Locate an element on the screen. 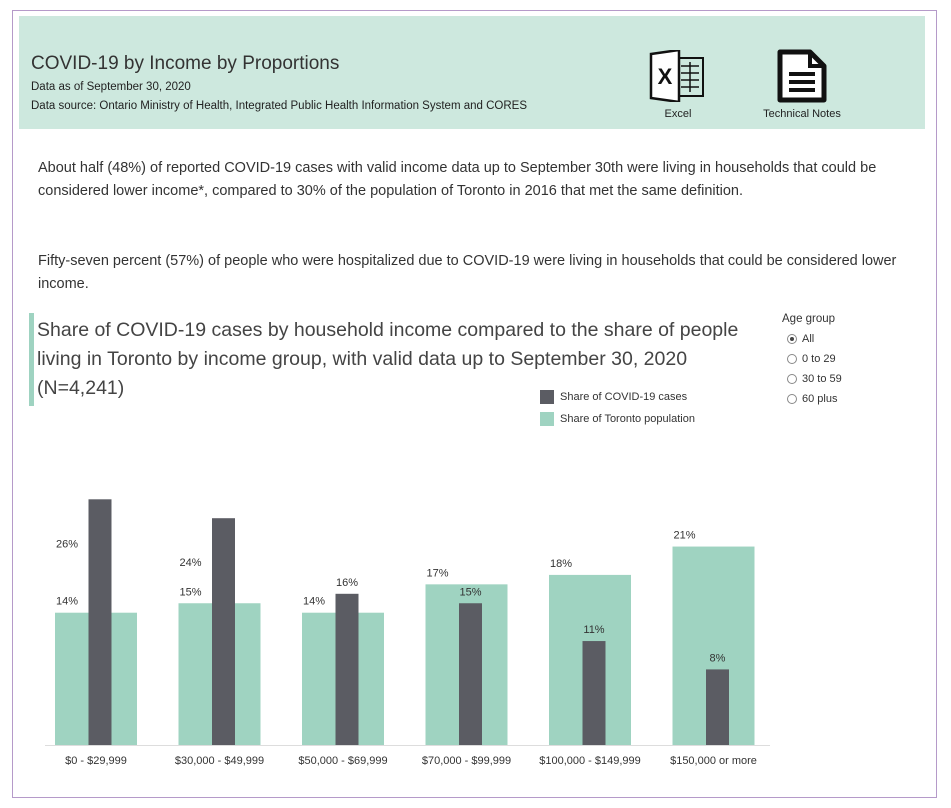 The height and width of the screenshot is (808, 951). data-label-population-3: 17% is located at coordinates (438, 573).